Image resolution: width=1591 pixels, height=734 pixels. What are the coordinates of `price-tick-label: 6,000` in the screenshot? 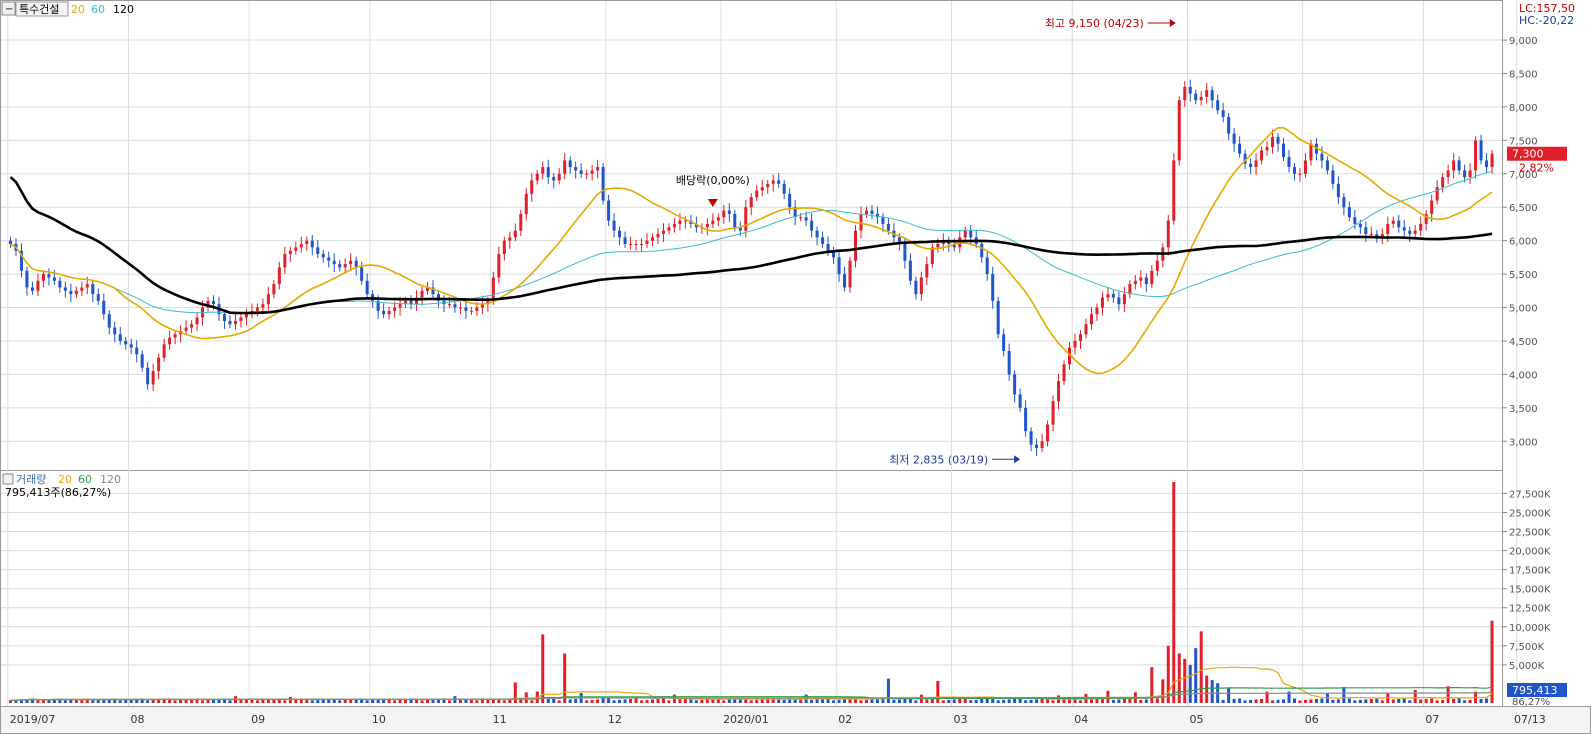 It's located at (1523, 242).